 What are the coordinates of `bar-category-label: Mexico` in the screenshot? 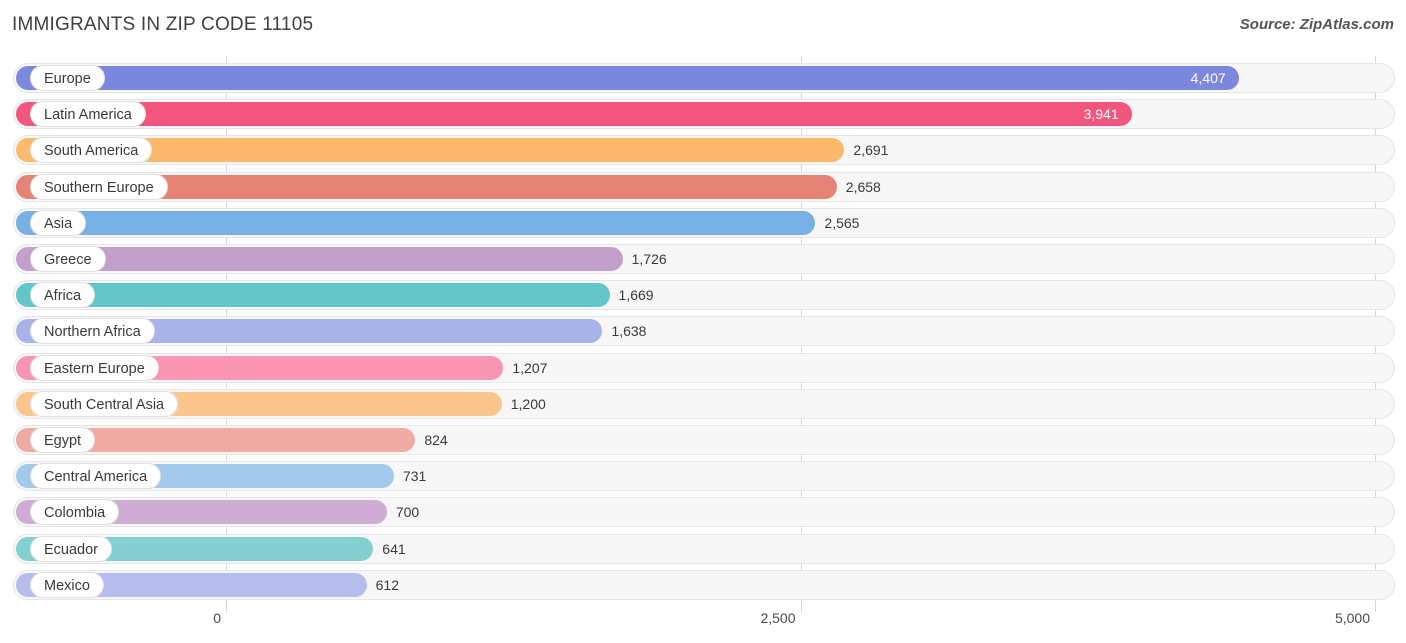 It's located at (67, 584).